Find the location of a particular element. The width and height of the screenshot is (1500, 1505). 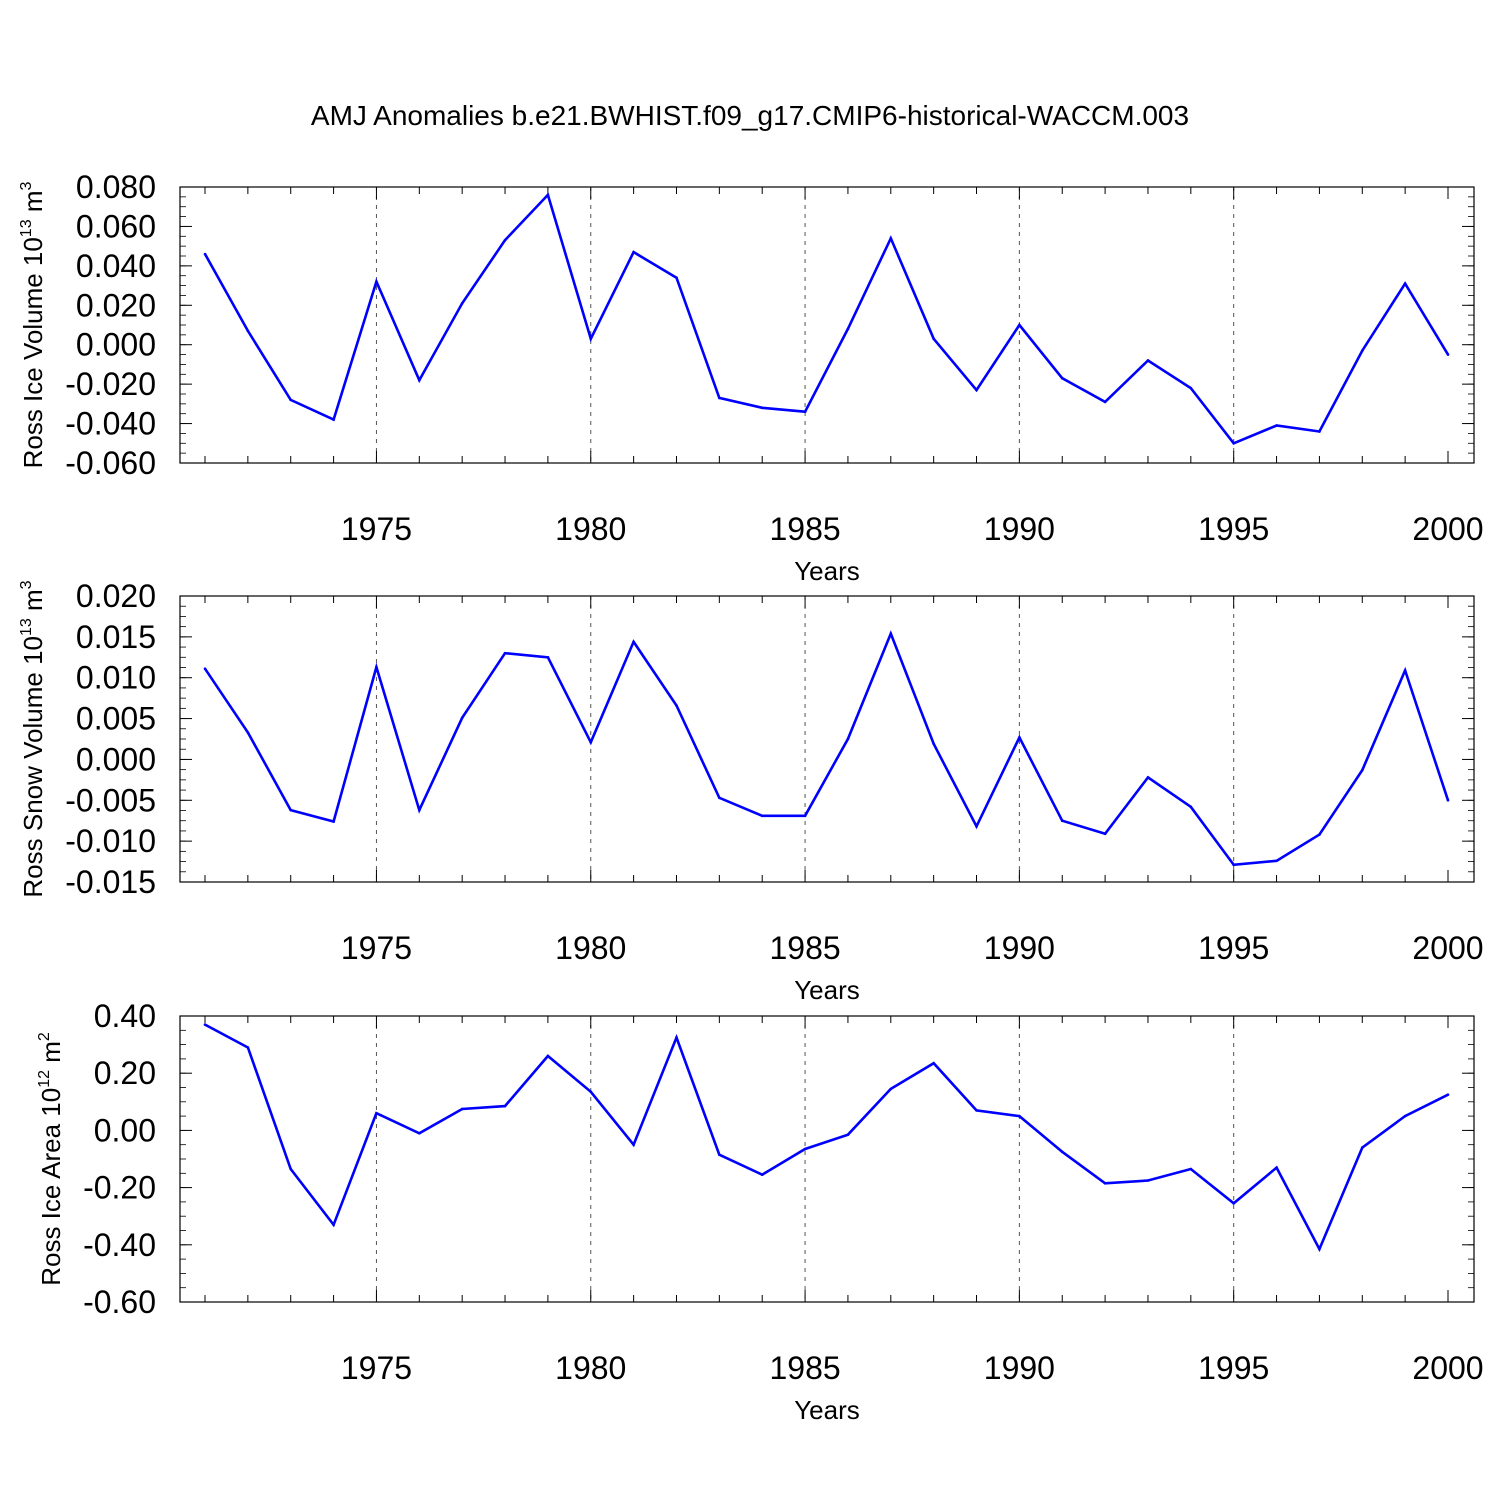

y-tick-label: -0.020 is located at coordinates (110, 384).